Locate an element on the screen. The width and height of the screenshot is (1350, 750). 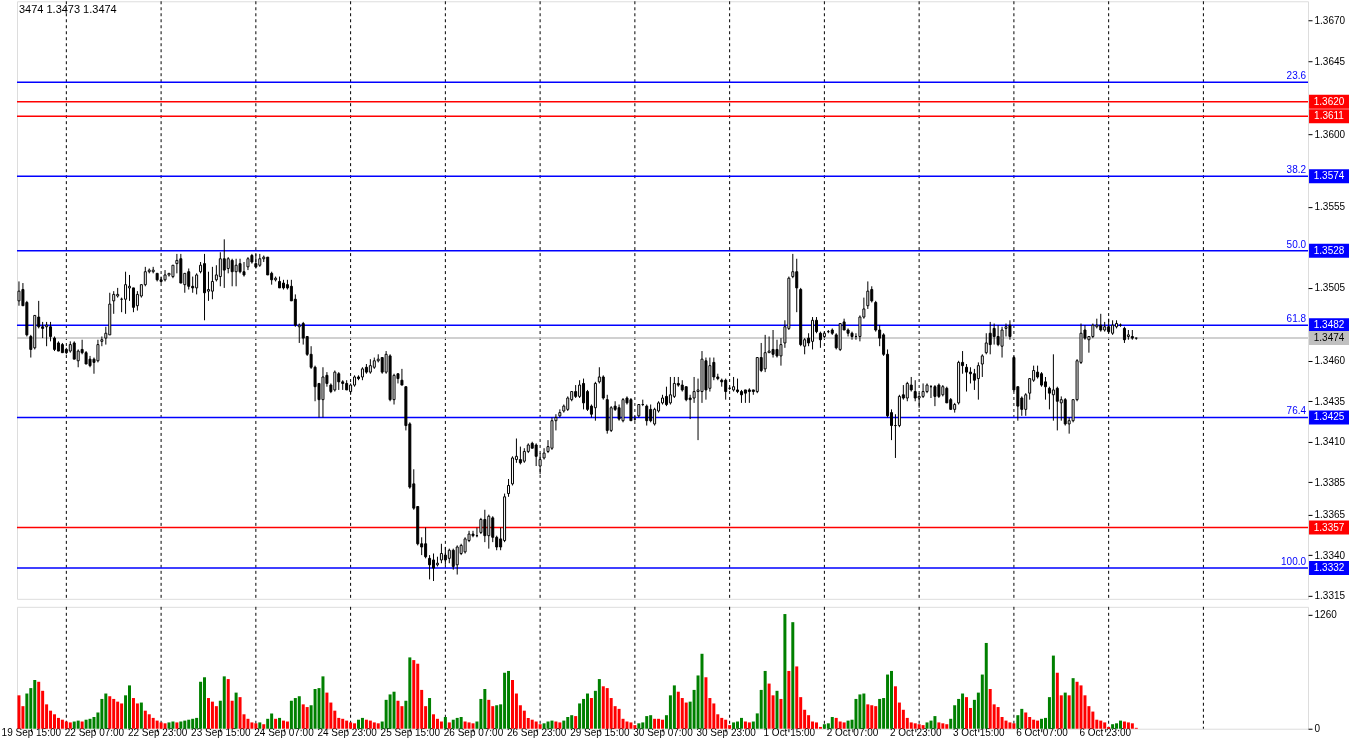
annotation: 3474 1.3473 1.3474 is located at coordinates (67, 9).